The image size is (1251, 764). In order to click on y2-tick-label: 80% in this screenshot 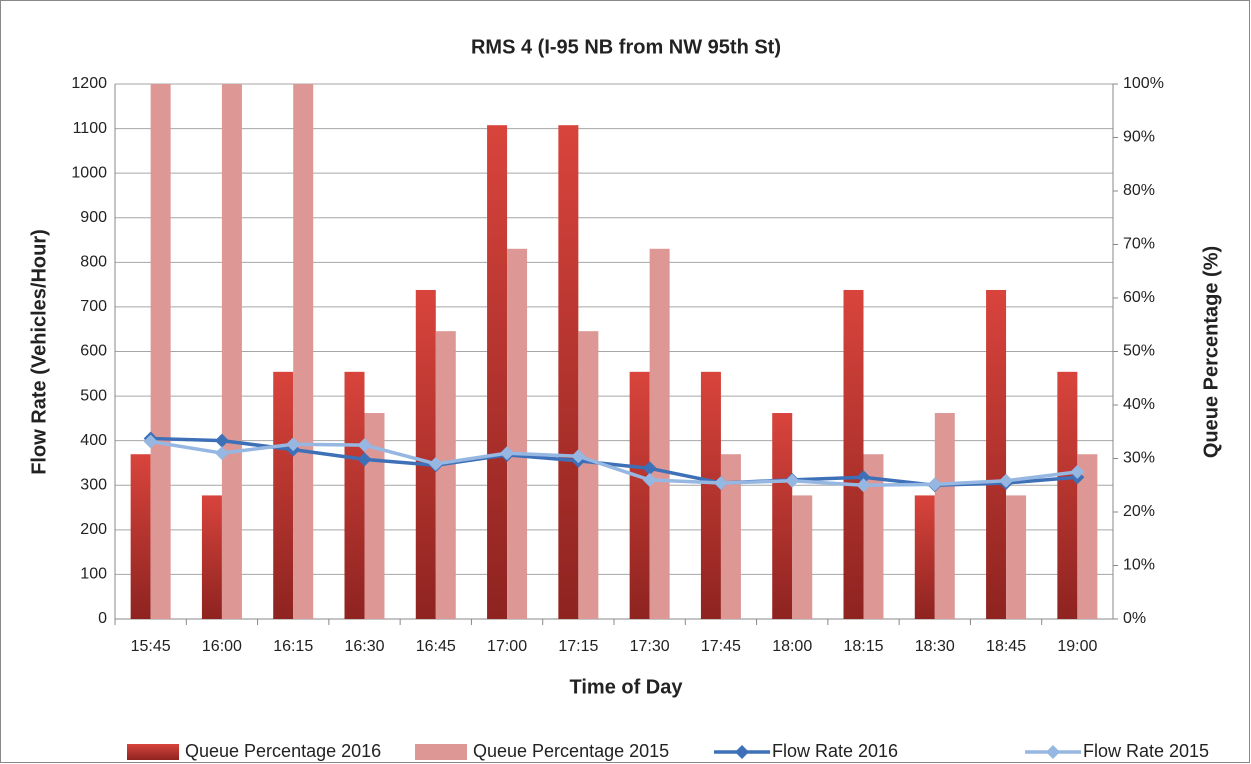, I will do `click(1139, 190)`.